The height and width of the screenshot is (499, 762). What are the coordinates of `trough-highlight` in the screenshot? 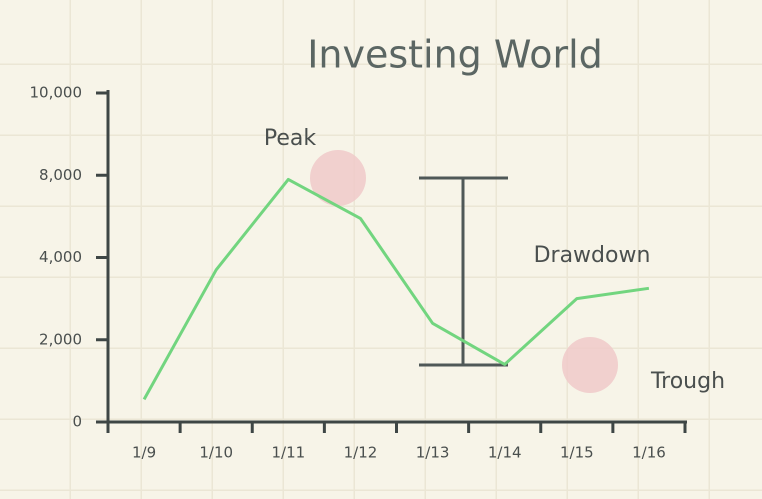 It's located at (590, 365).